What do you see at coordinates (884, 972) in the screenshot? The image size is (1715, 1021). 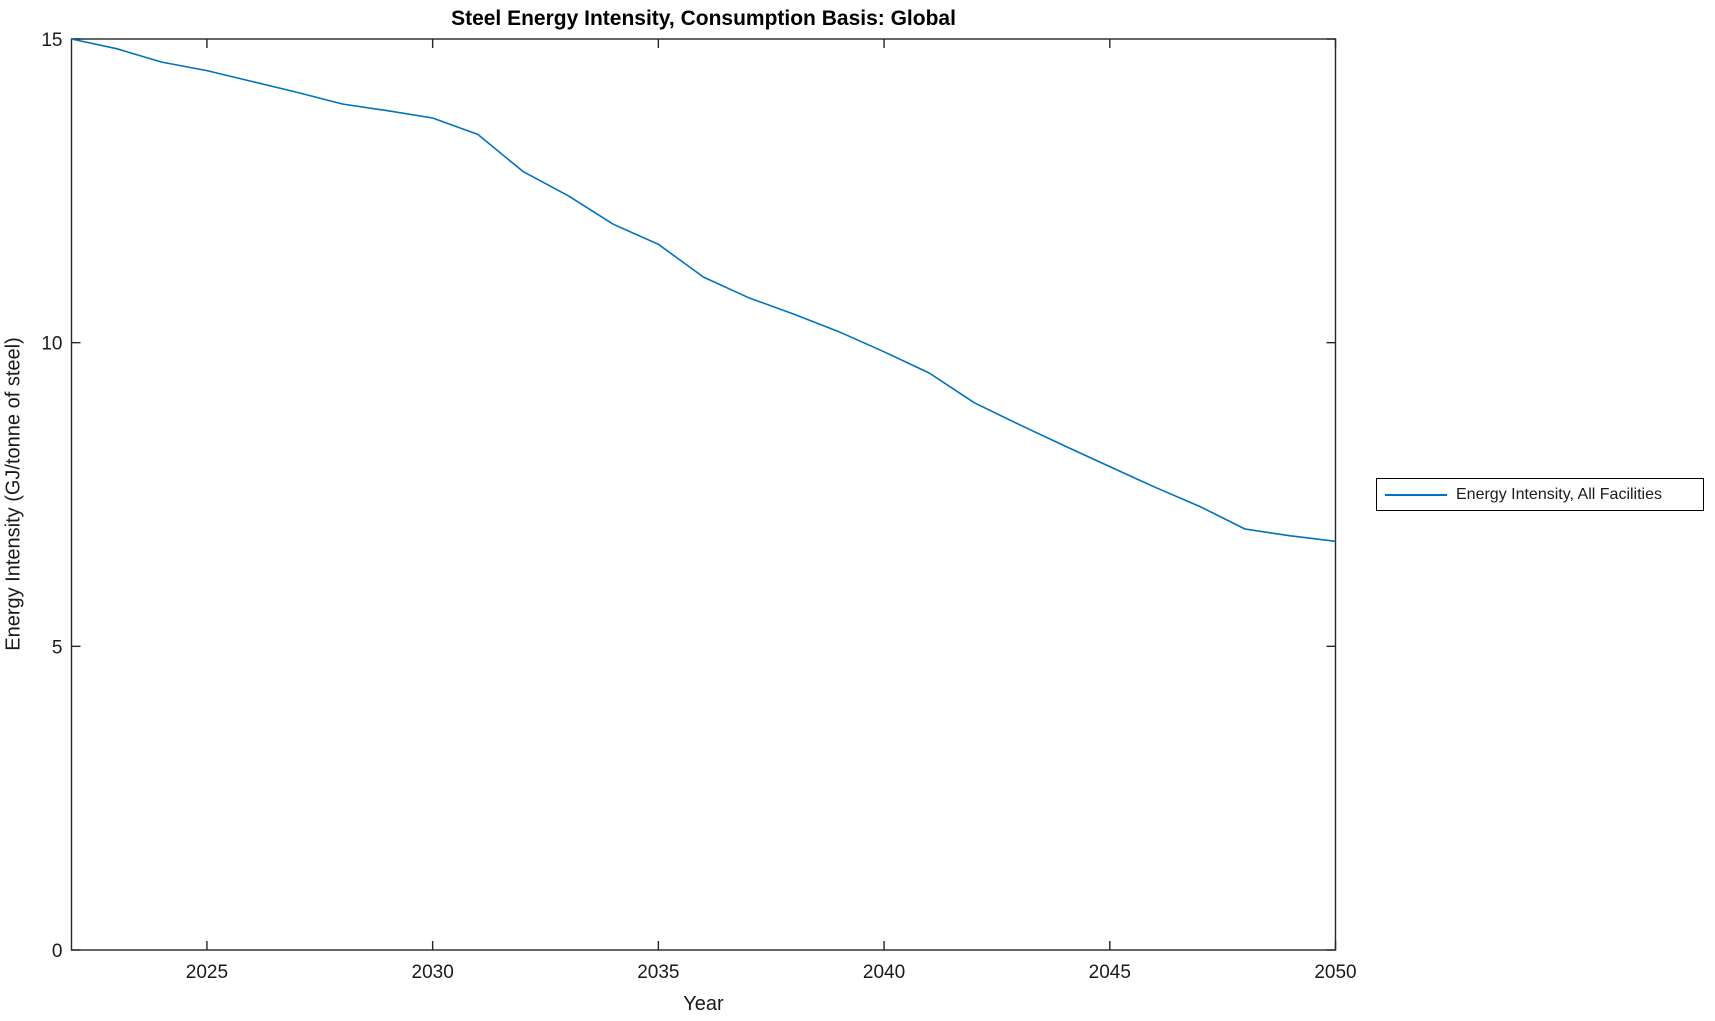 I see `x-tick-label: 2040` at bounding box center [884, 972].